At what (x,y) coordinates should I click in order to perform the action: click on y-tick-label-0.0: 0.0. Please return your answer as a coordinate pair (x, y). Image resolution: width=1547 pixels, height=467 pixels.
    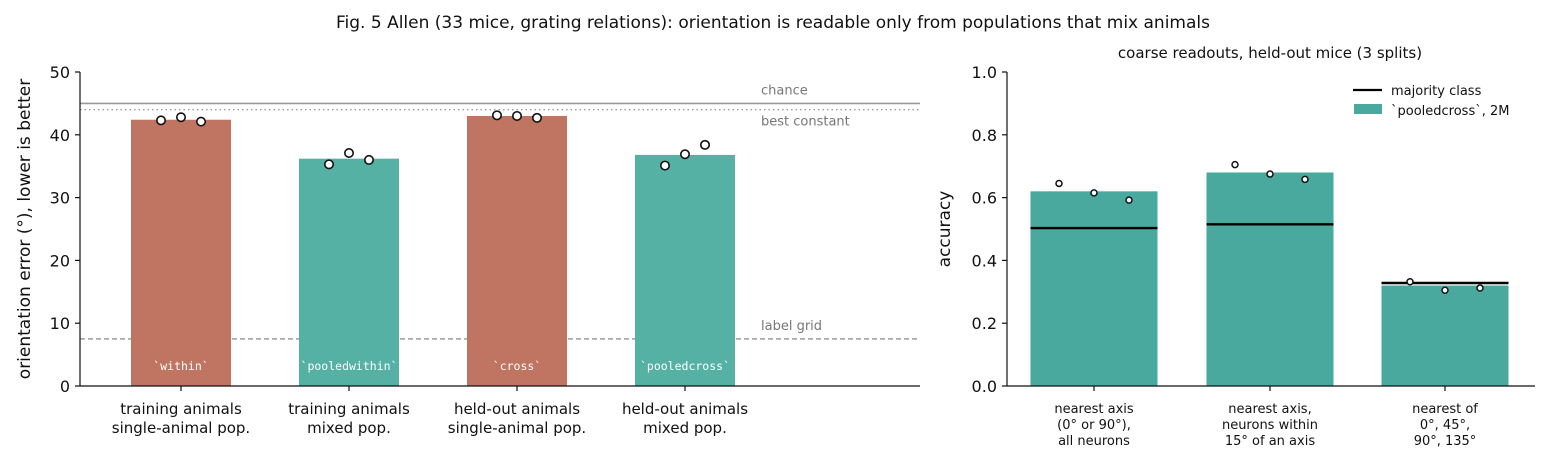
    Looking at the image, I should click on (984, 386).